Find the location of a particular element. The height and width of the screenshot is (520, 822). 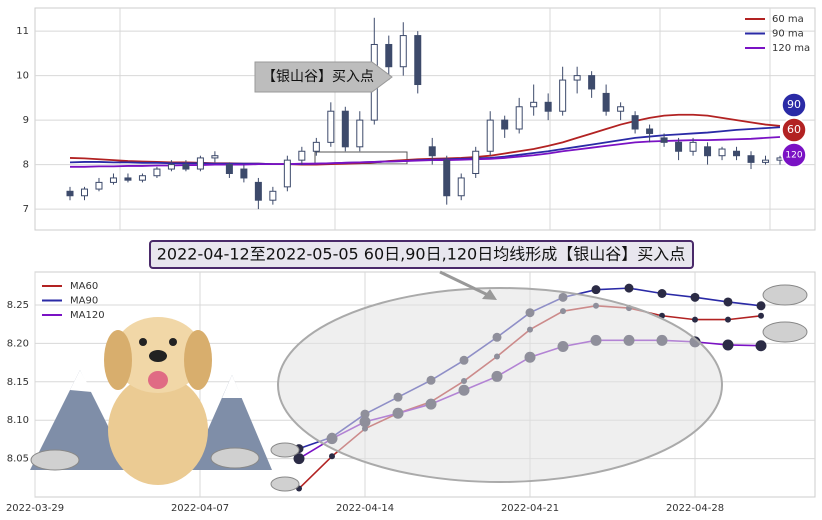

legend-label: MA90 is located at coordinates (84, 301).